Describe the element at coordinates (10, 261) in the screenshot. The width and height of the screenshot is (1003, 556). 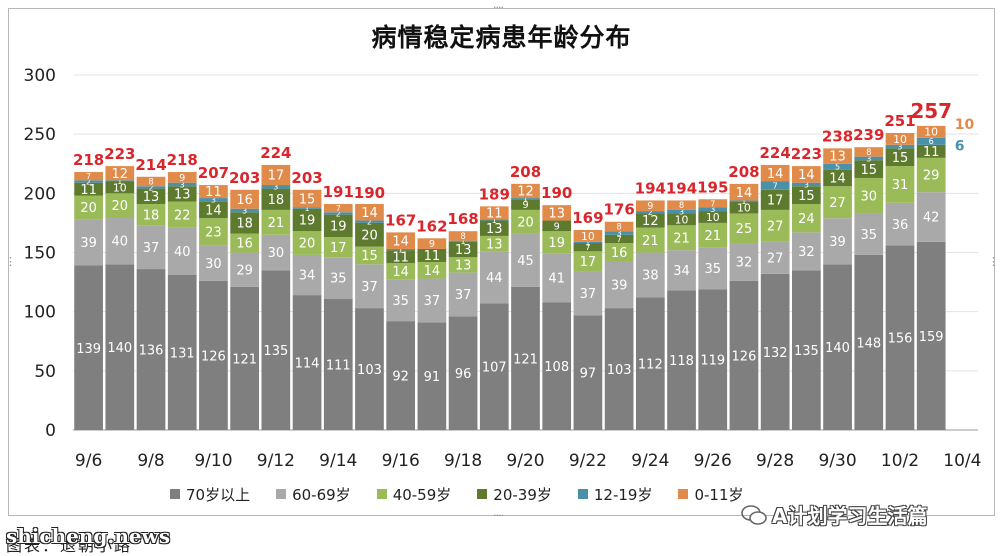
I see `resize-handle-left: ⋮` at that location.